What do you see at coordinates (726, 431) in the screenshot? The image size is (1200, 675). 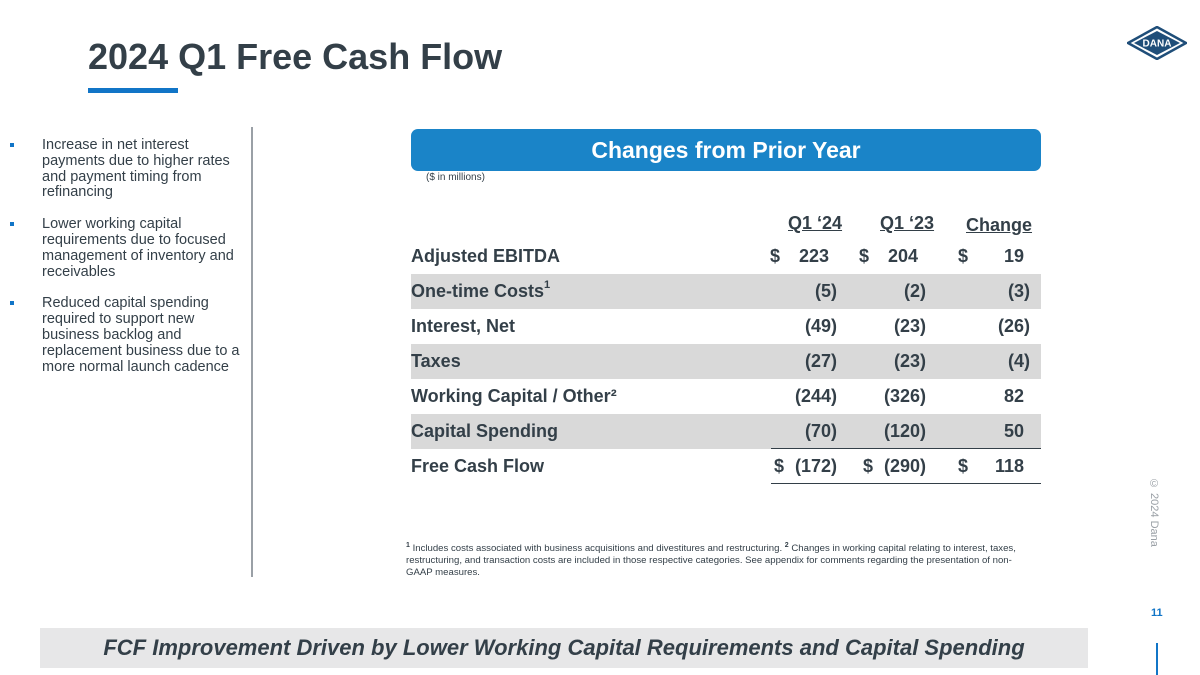 I see `table-row: Capital Spending (70) (120) 50` at bounding box center [726, 431].